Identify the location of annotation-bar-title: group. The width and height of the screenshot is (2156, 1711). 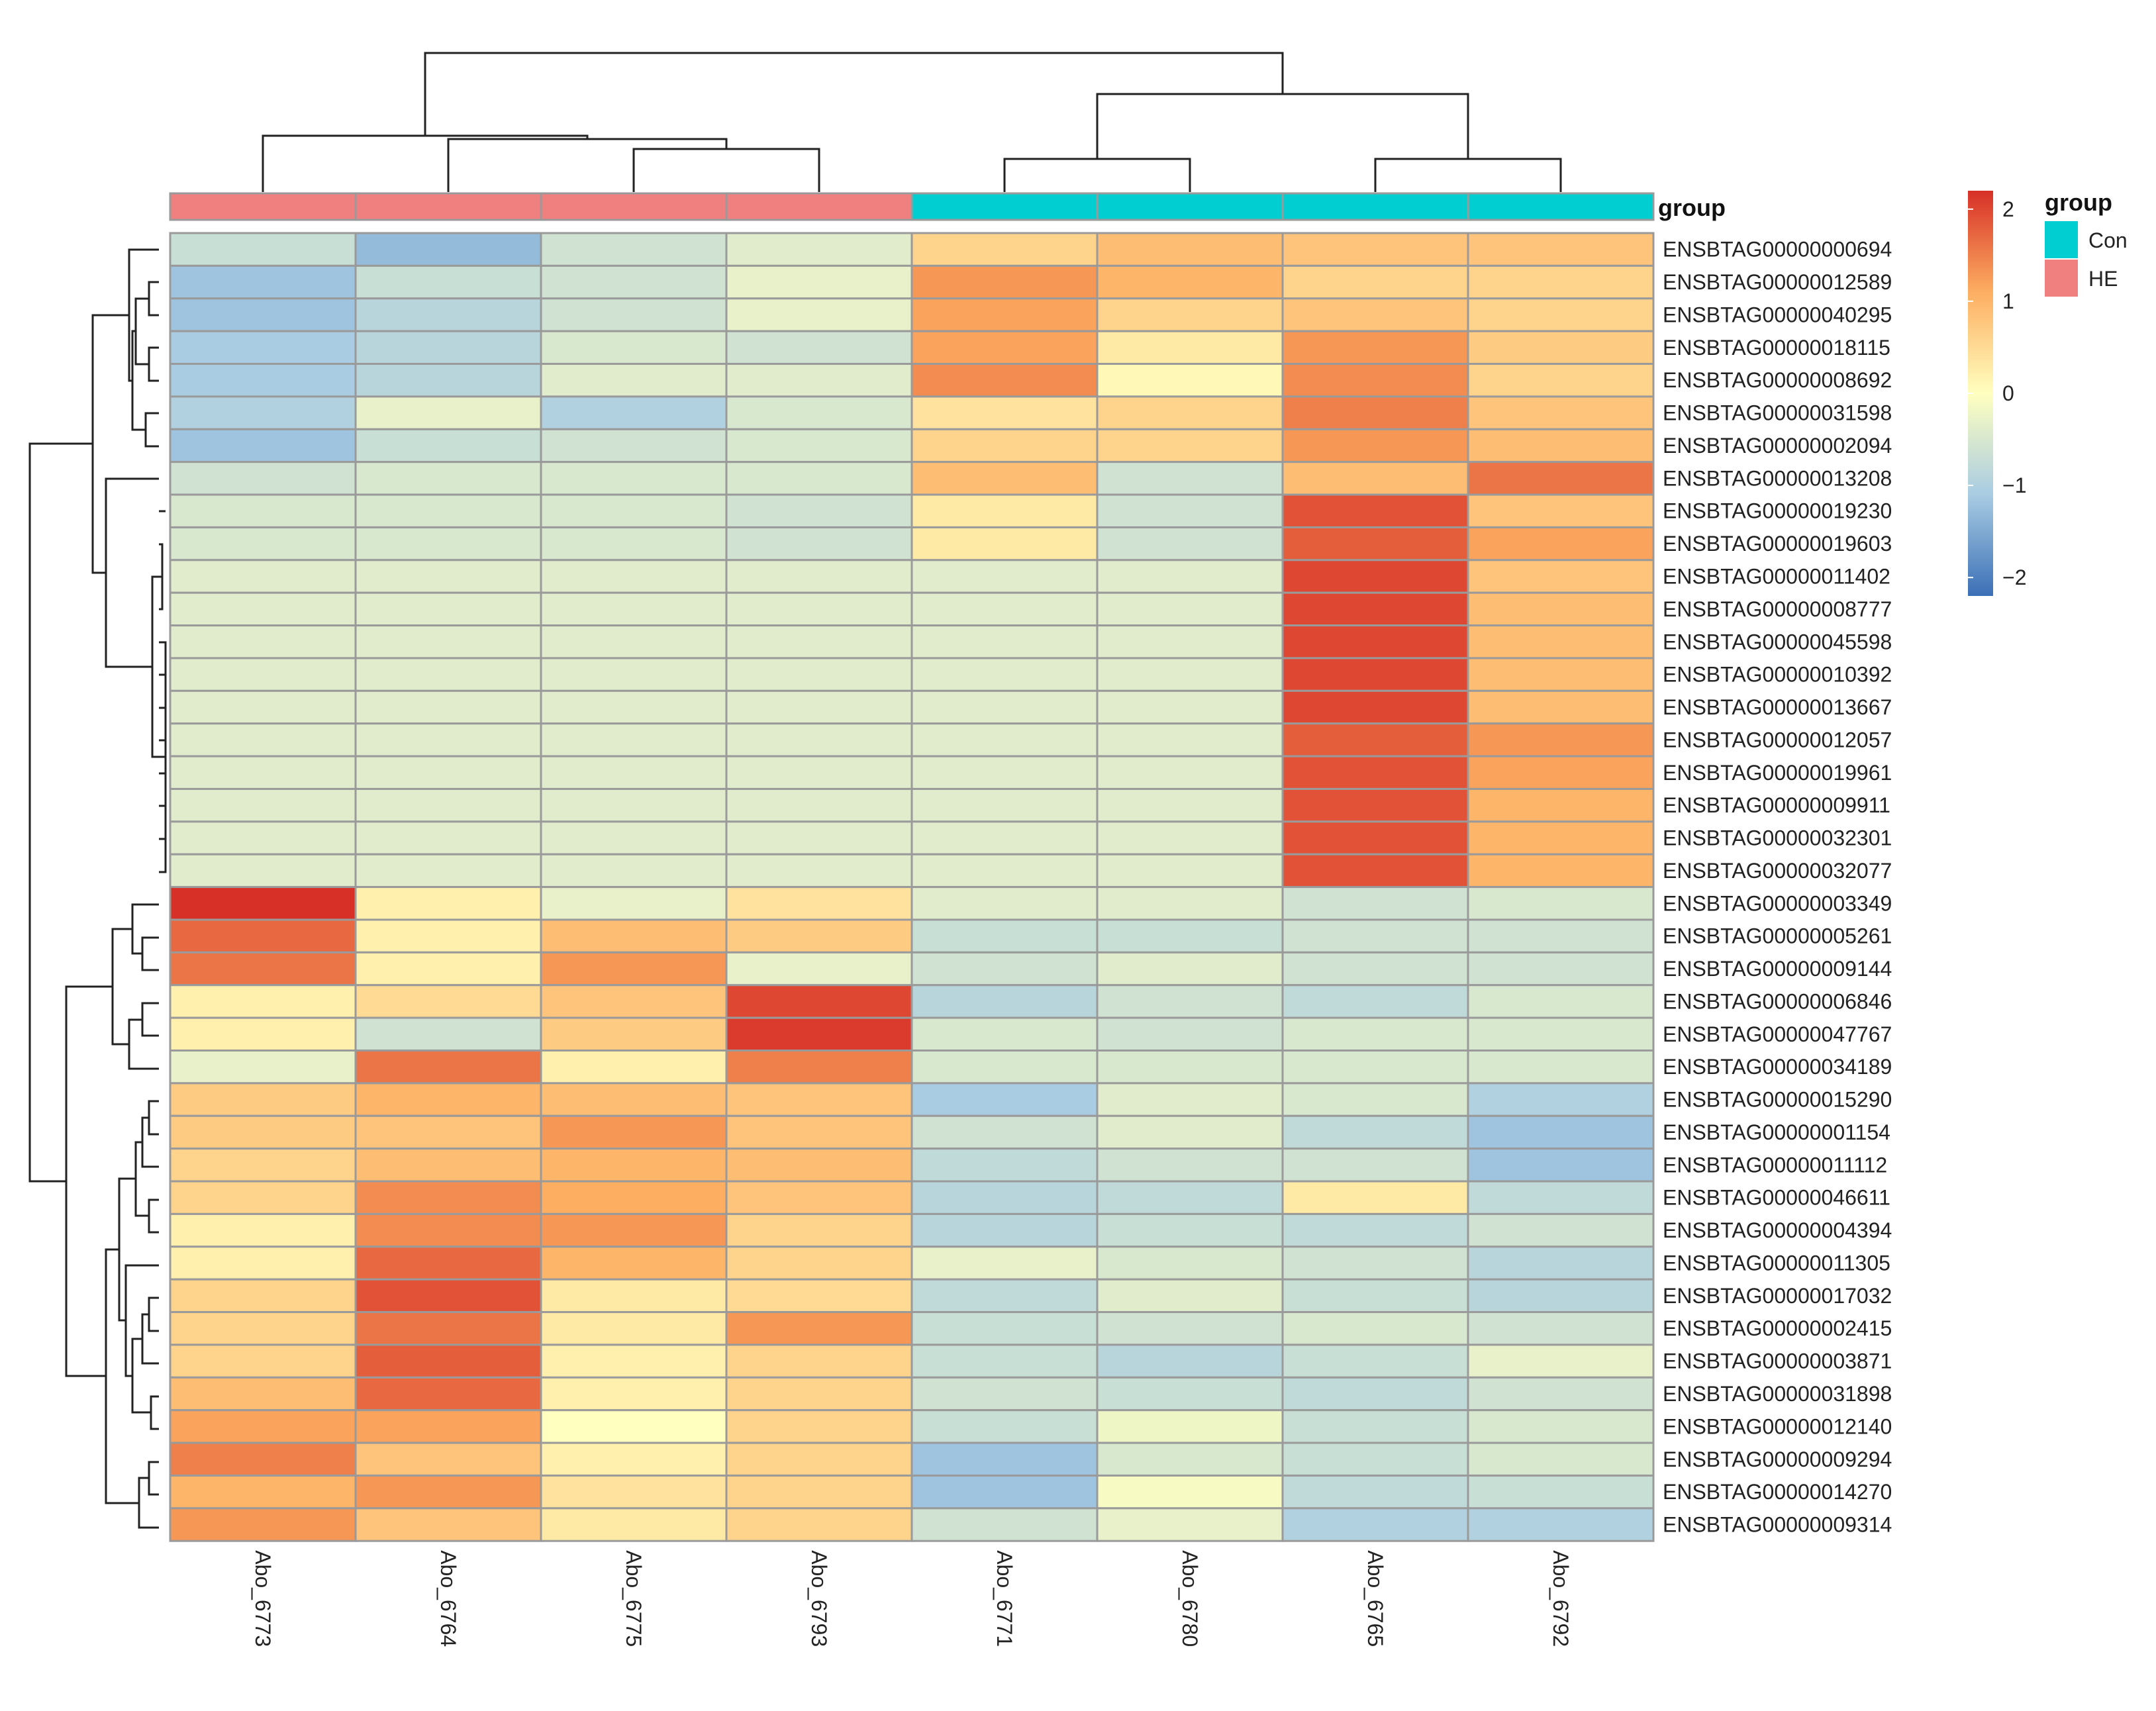
(1692, 207).